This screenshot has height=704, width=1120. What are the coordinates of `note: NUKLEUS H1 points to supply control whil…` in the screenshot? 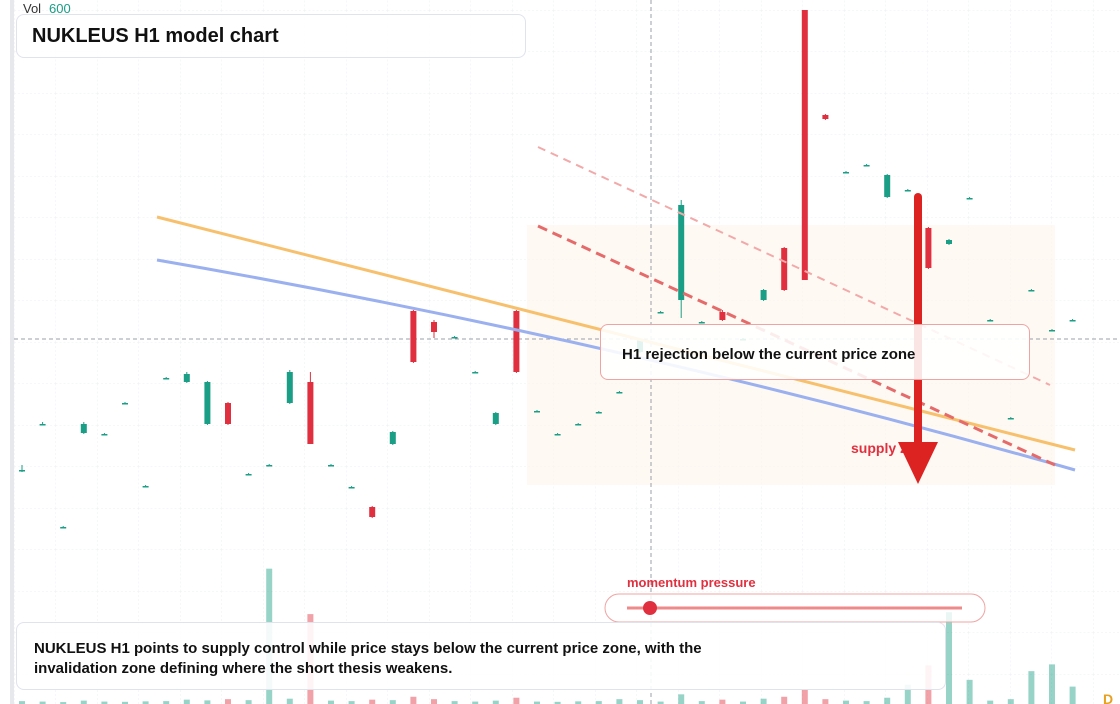 It's located at (368, 658).